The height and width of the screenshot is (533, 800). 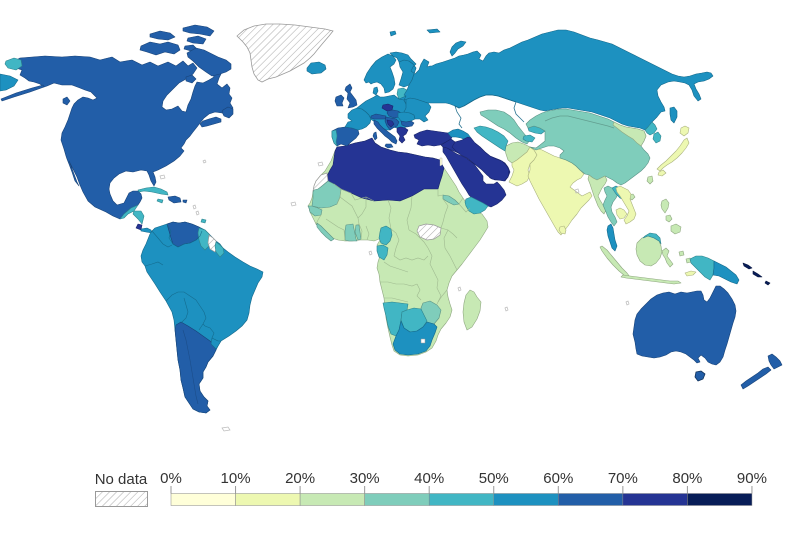 What do you see at coordinates (687, 478) in the screenshot?
I see `svg-text: 80%` at bounding box center [687, 478].